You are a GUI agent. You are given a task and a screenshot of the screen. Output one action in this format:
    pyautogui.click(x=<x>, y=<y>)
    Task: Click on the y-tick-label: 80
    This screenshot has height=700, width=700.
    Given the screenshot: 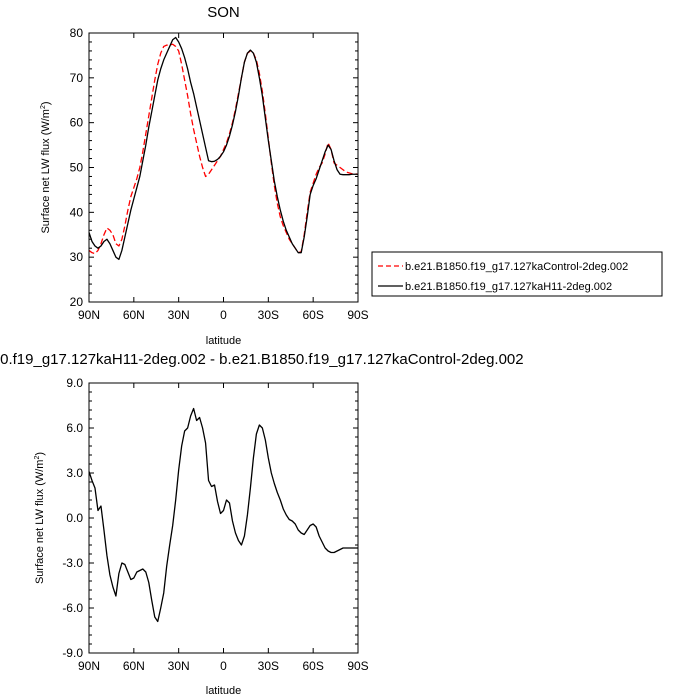 What is the action you would take?
    pyautogui.click(x=77, y=33)
    